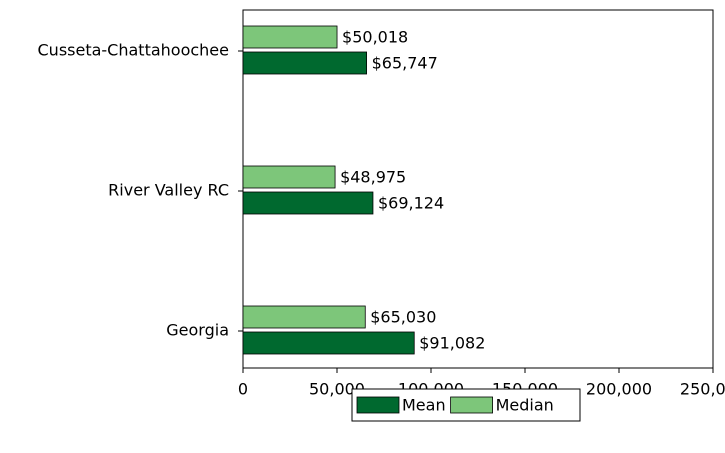  What do you see at coordinates (168, 190) in the screenshot?
I see `y-tick-label: River Valley RC` at bounding box center [168, 190].